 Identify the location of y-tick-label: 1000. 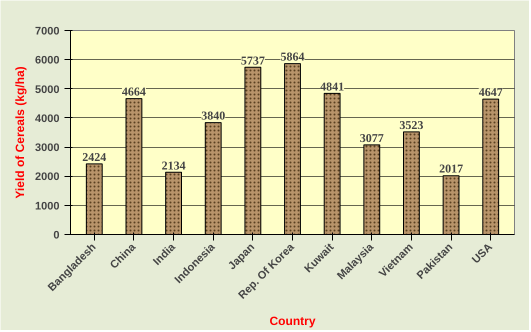
(47, 206).